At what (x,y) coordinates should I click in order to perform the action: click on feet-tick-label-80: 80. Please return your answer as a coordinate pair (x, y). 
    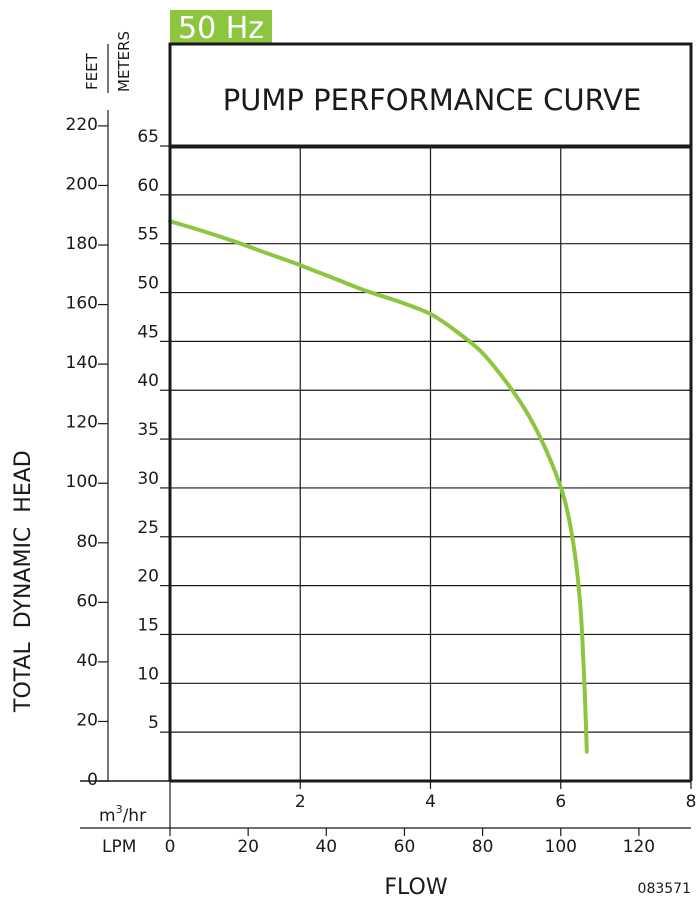
    Looking at the image, I should click on (87, 542).